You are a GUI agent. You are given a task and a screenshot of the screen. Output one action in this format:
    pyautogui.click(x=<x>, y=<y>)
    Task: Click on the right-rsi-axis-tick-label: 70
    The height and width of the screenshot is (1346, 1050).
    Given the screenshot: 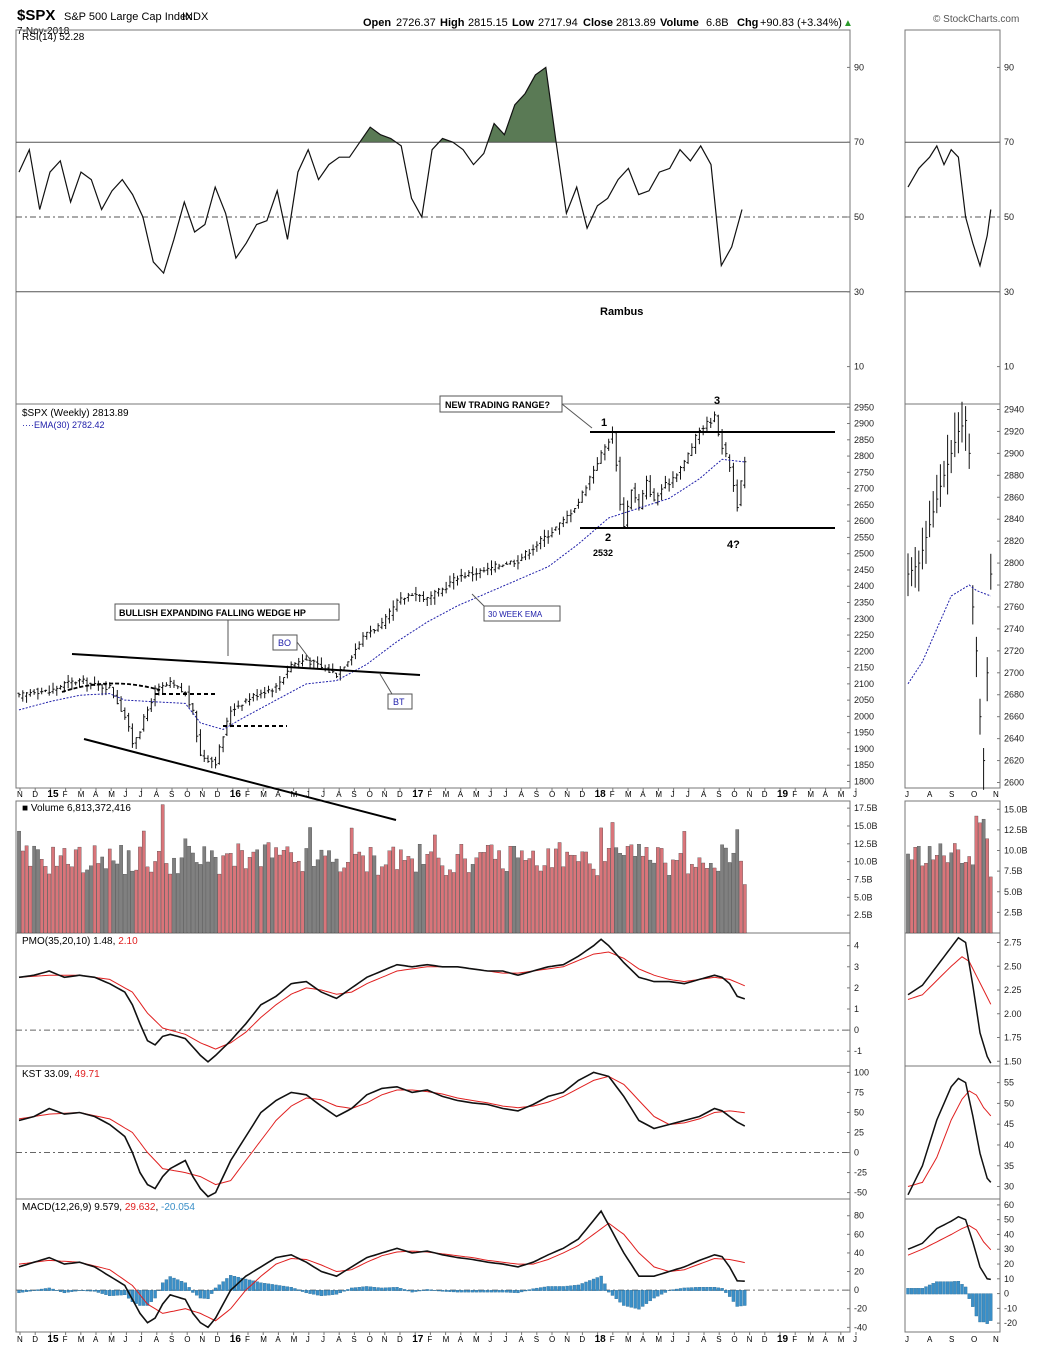 What is the action you would take?
    pyautogui.click(x=1009, y=142)
    